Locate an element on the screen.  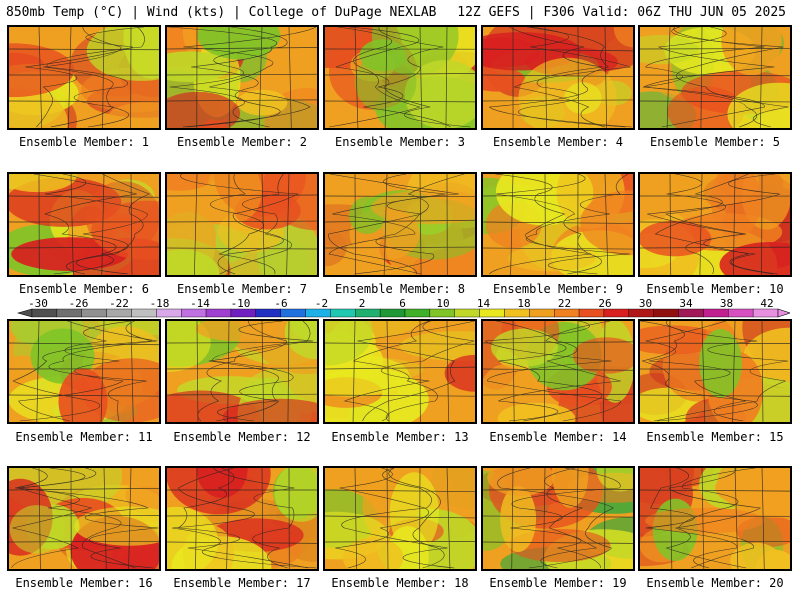
colorbar-tick-label: 10 is located at coordinates (442, 303).